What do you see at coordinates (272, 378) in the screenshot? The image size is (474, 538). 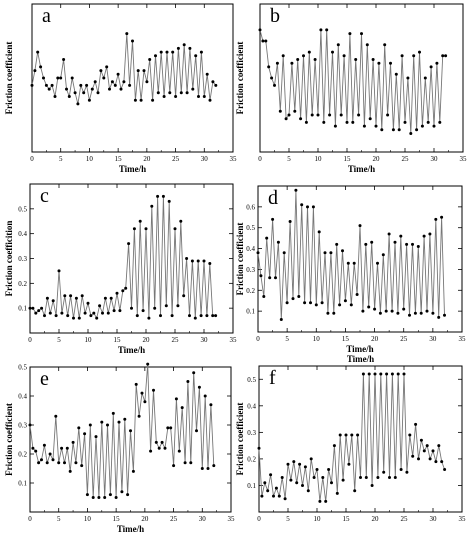 I see `panel-label: f` at bounding box center [272, 378].